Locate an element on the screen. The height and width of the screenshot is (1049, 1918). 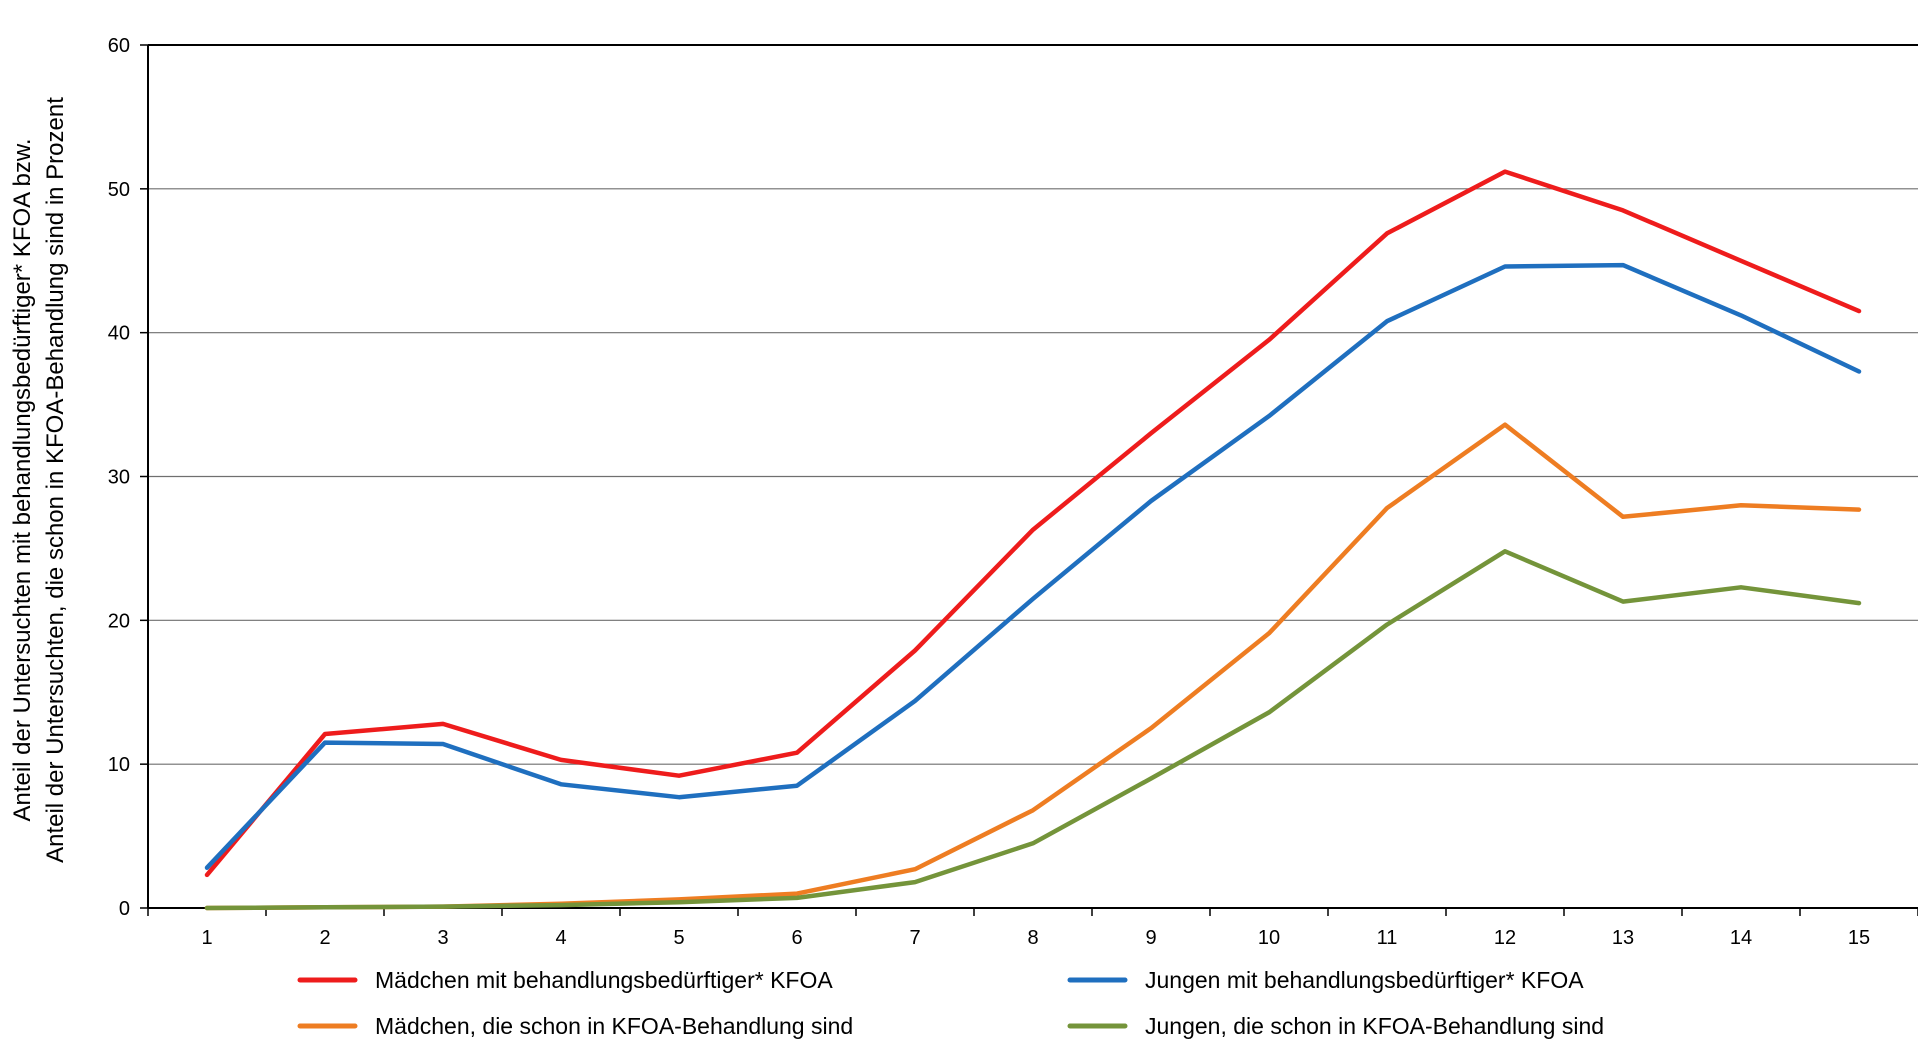
y-tick-label: 30 is located at coordinates (119, 478).